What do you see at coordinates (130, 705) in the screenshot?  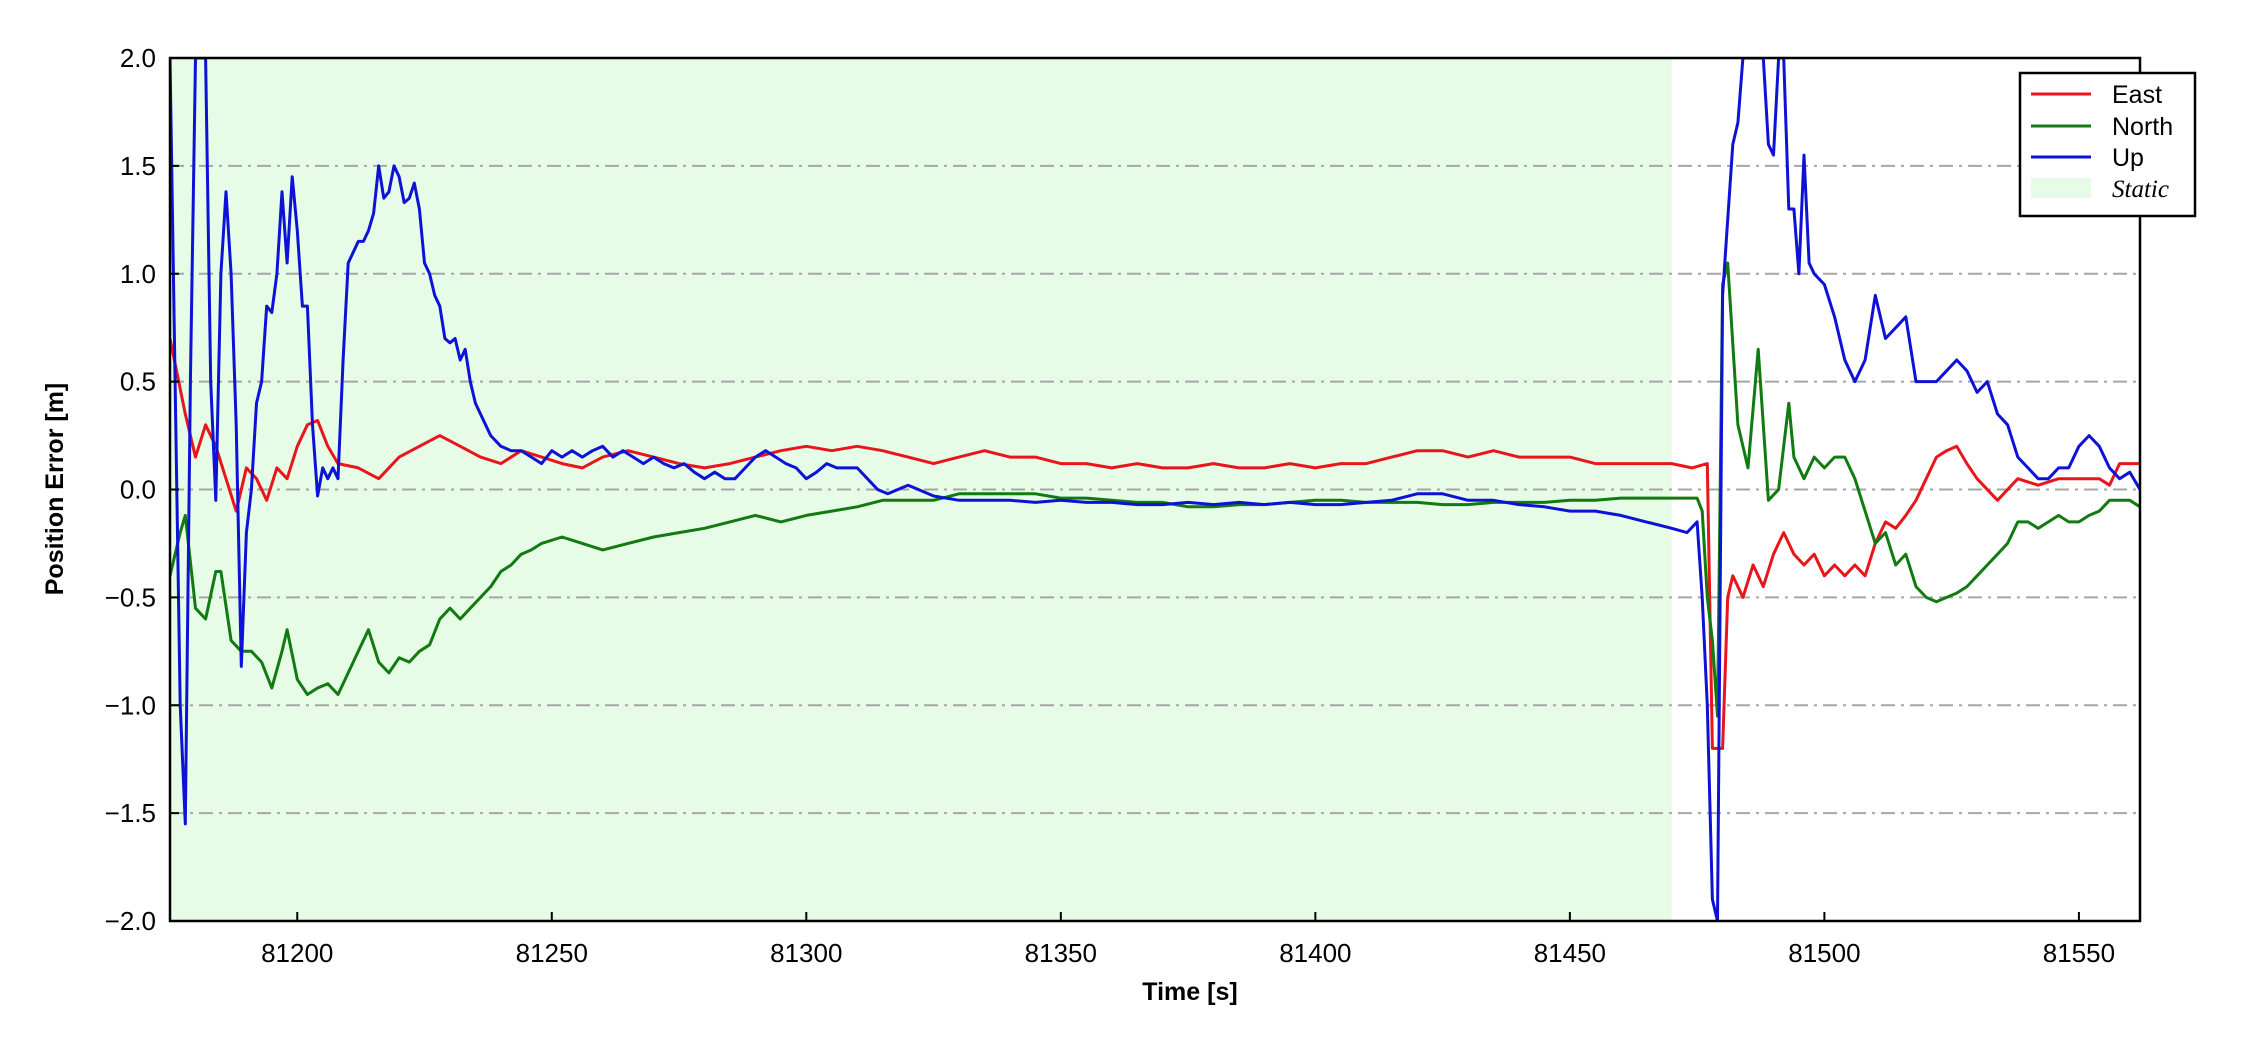 I see `y-tick-label: −1.0` at bounding box center [130, 705].